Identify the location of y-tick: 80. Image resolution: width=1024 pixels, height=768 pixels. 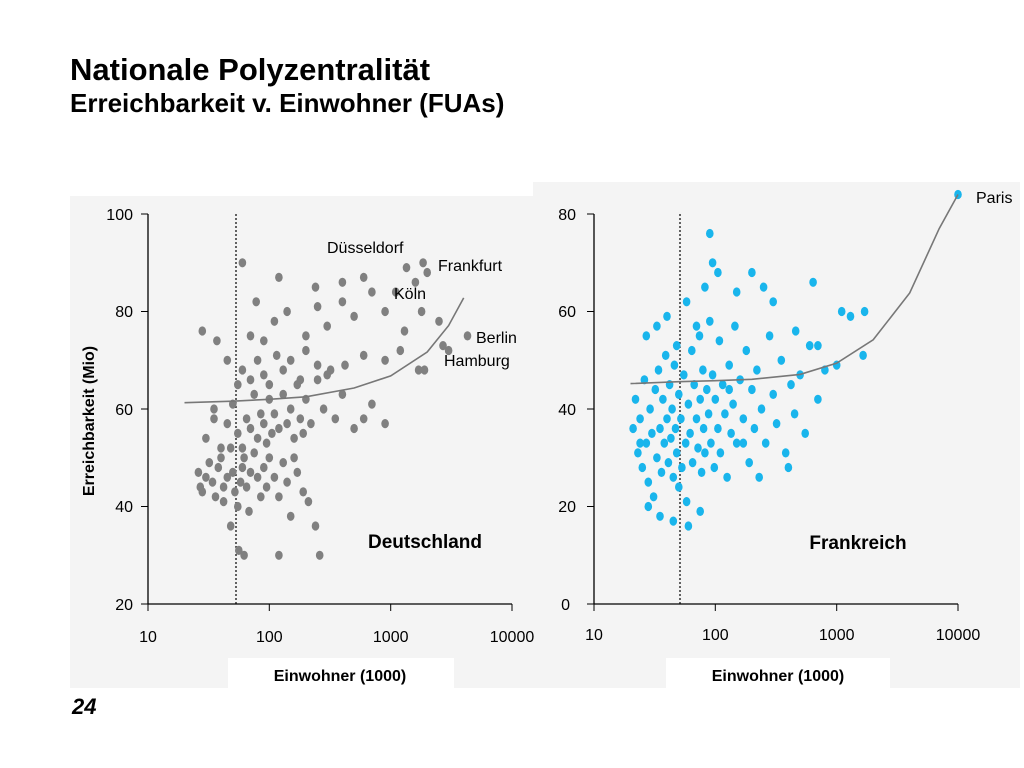
(131, 312).